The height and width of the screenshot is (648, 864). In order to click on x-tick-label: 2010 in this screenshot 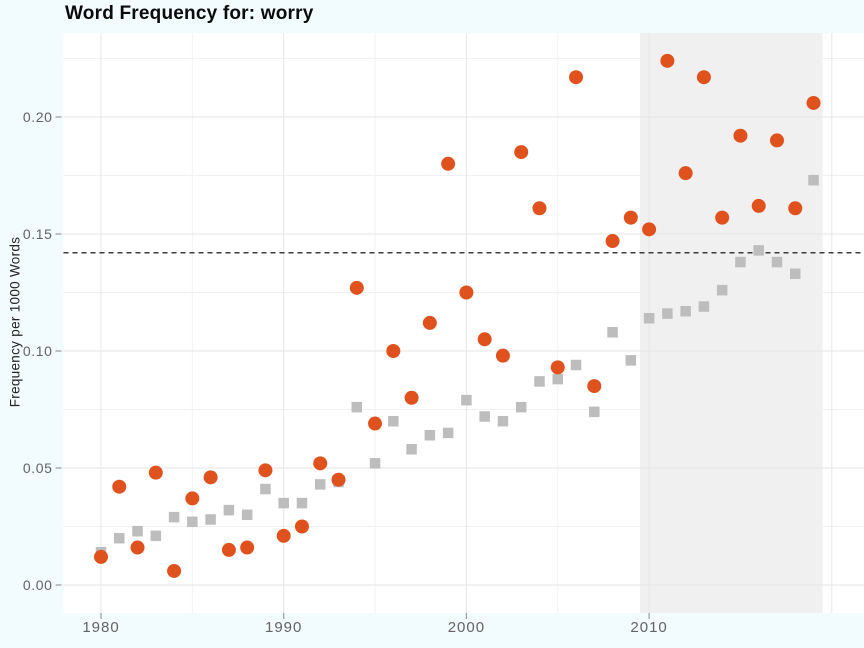, I will do `click(648, 627)`.